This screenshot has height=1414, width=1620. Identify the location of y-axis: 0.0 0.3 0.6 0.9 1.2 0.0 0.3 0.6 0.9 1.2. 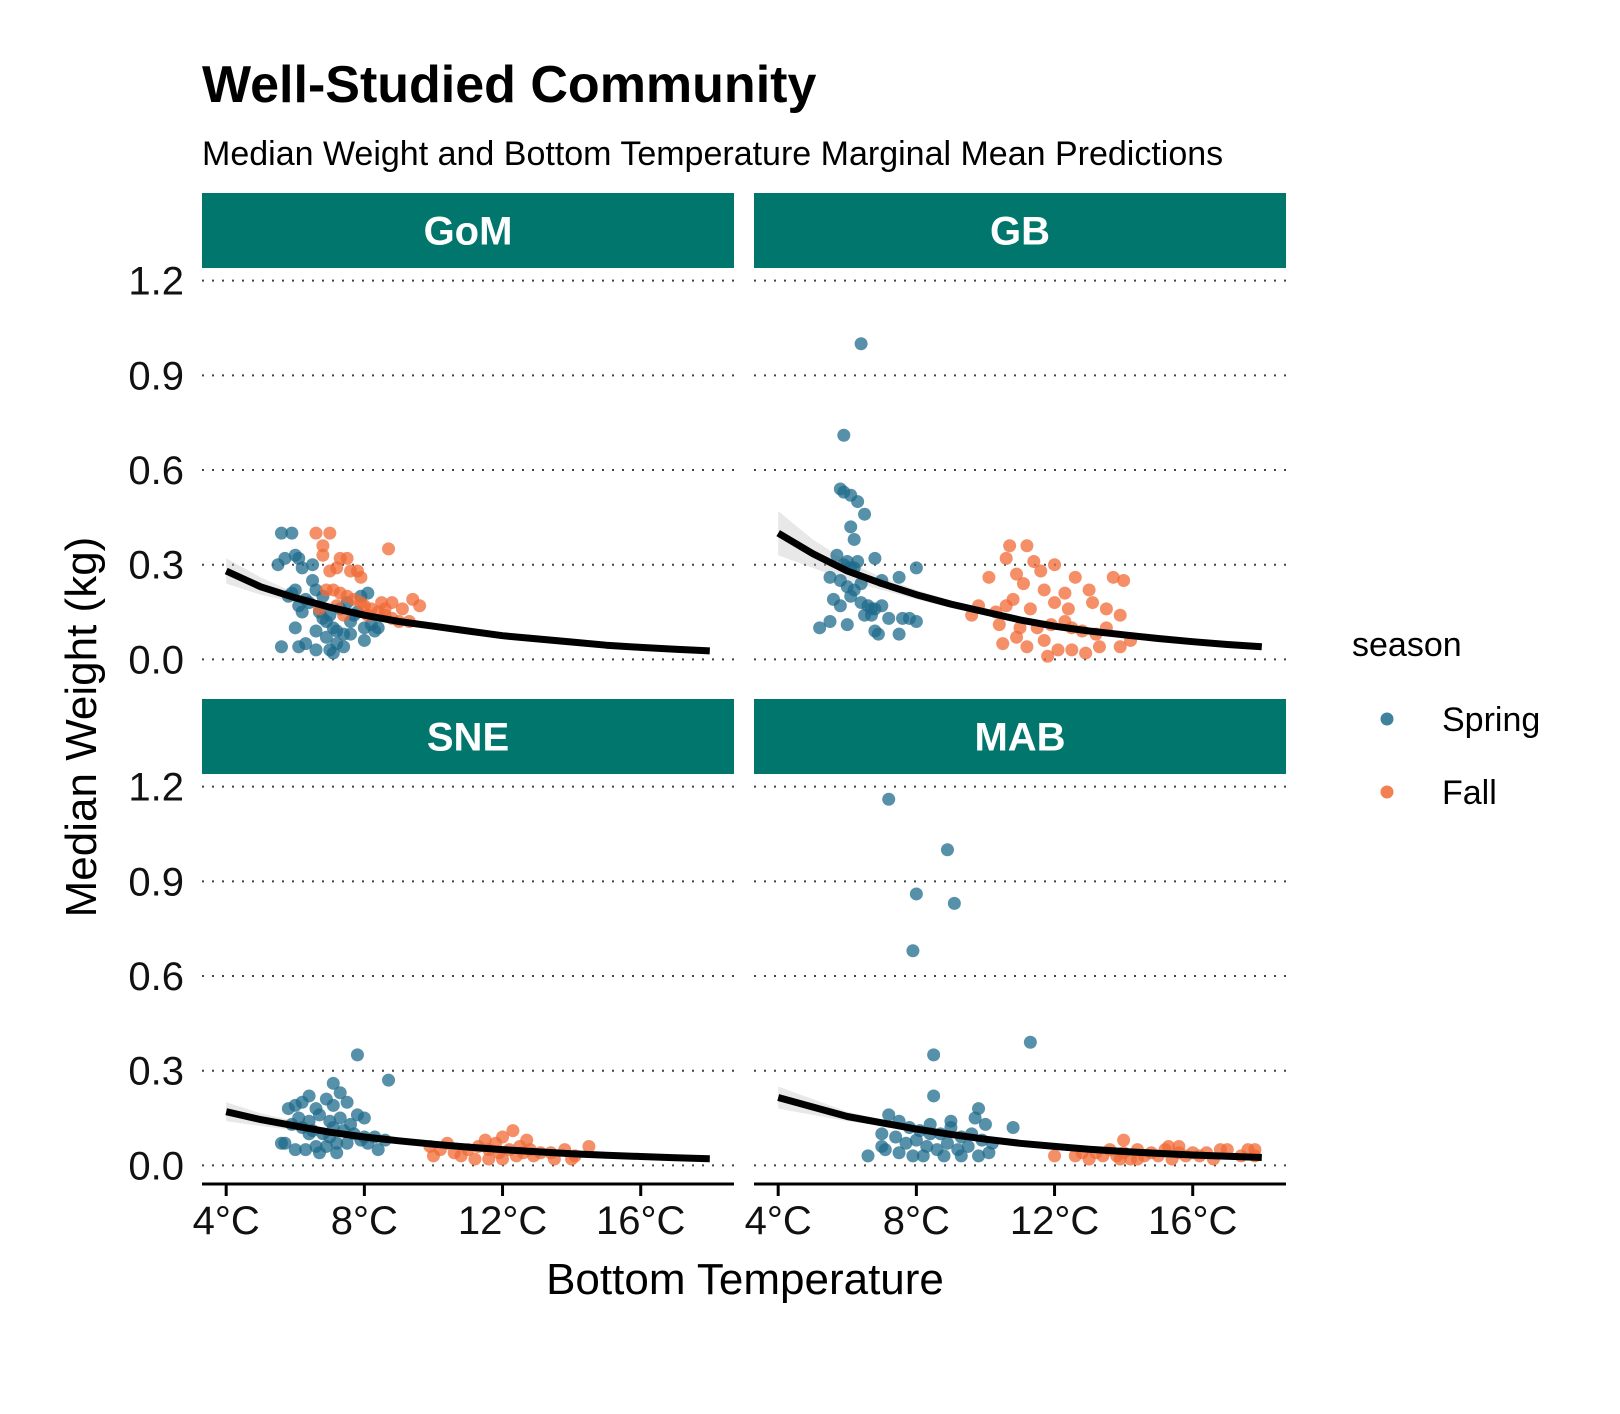
(156, 724).